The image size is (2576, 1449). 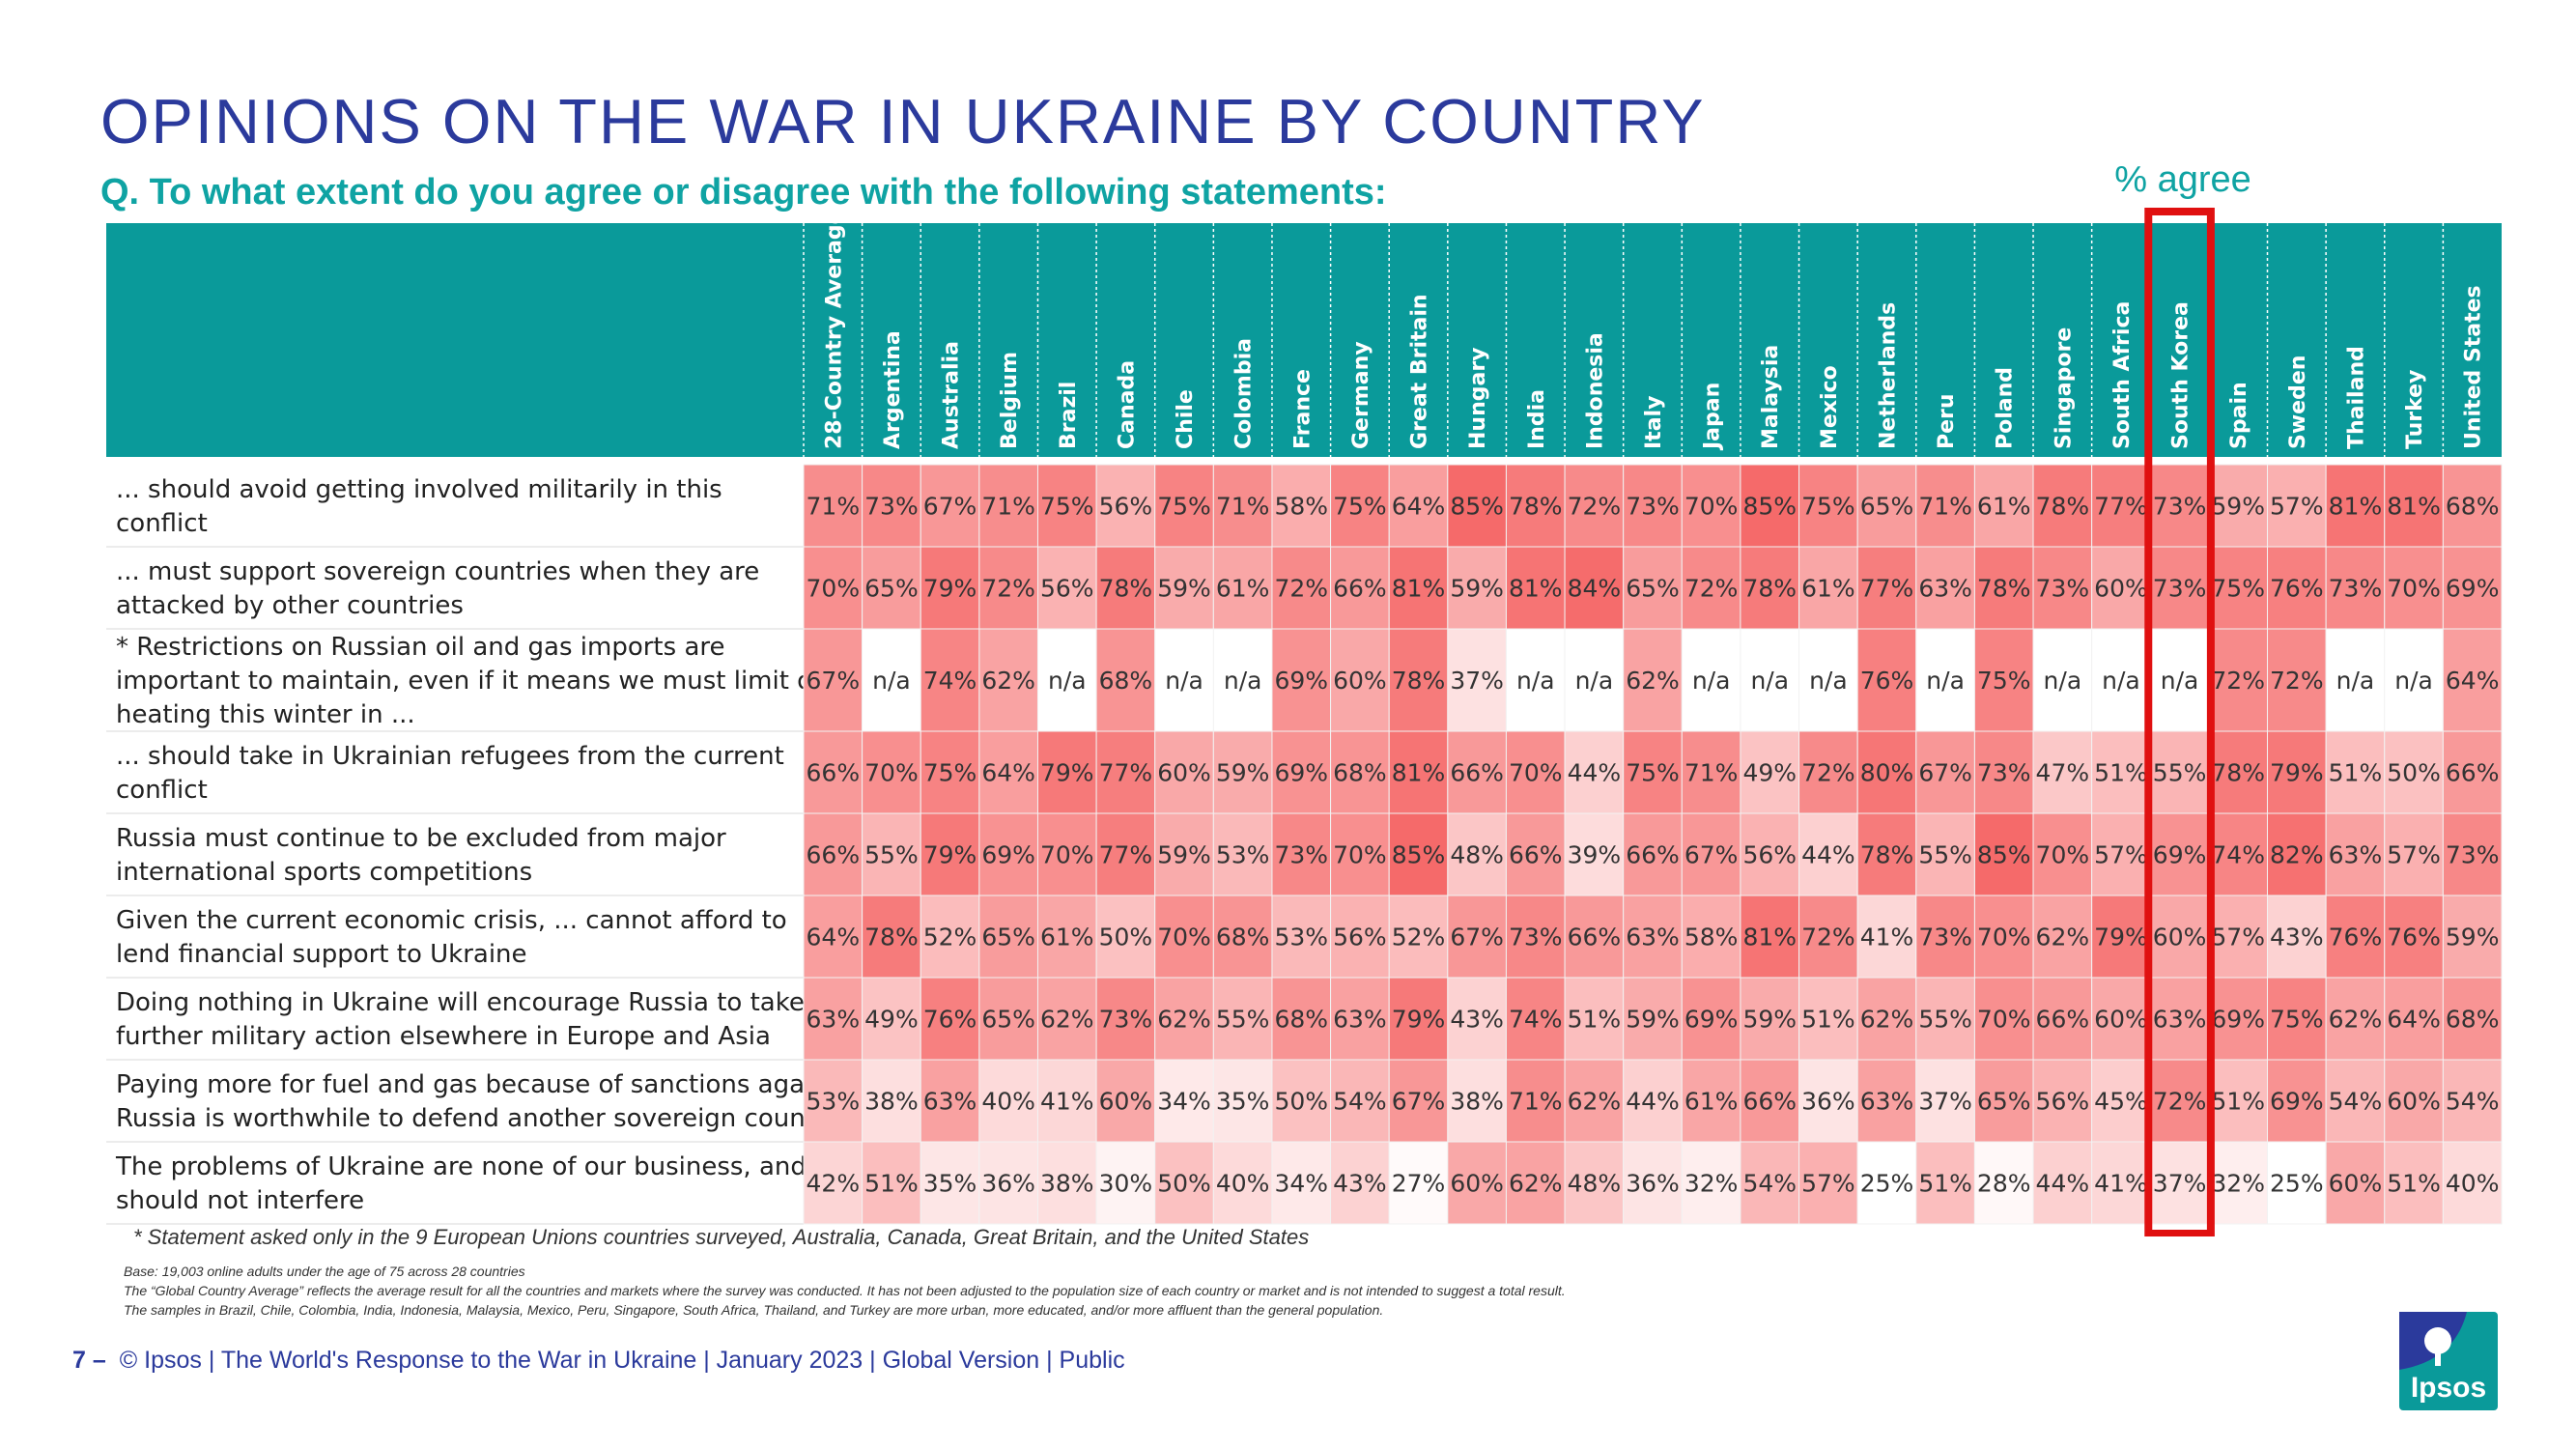 What do you see at coordinates (1536, 589) in the screenshot?
I see `cell-value: 81%` at bounding box center [1536, 589].